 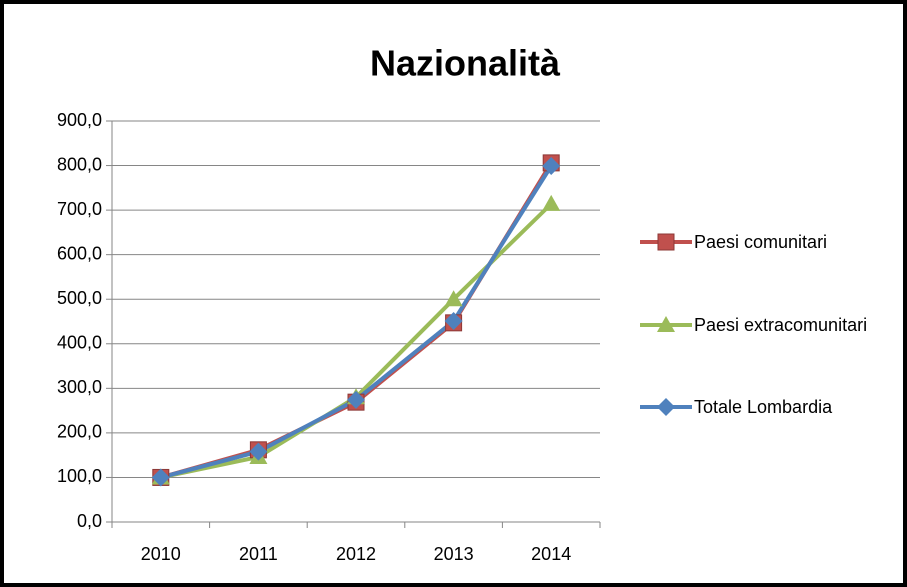 I want to click on y-tick-label: 100,0, so click(x=79, y=476).